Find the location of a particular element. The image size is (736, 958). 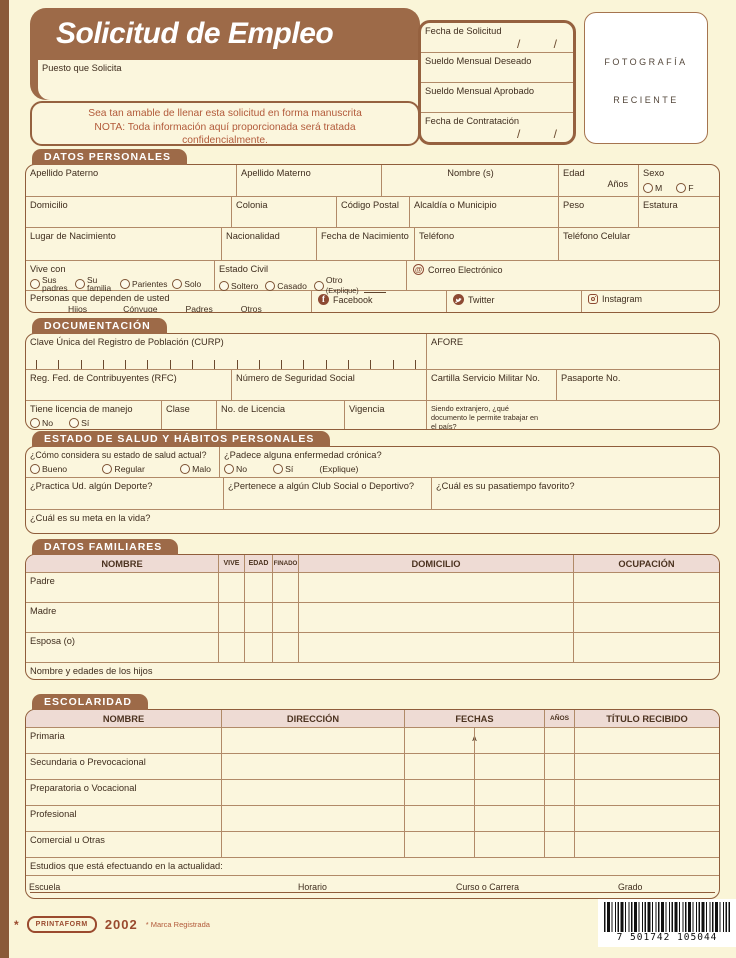

write-blank-hijos is located at coordinates (50, 308).